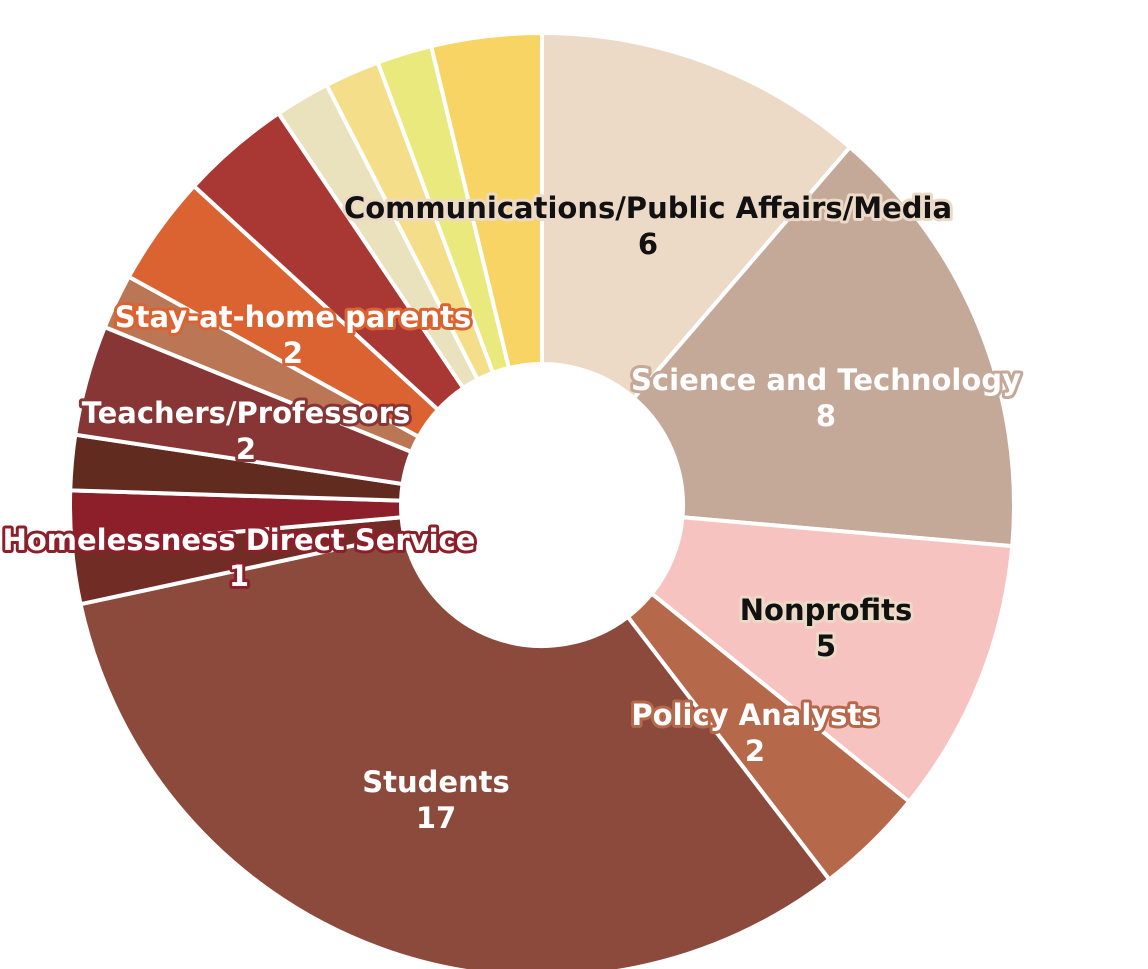  I want to click on slice-label-stay-at-home-parents: Stay-at-home parents, so click(293, 317).